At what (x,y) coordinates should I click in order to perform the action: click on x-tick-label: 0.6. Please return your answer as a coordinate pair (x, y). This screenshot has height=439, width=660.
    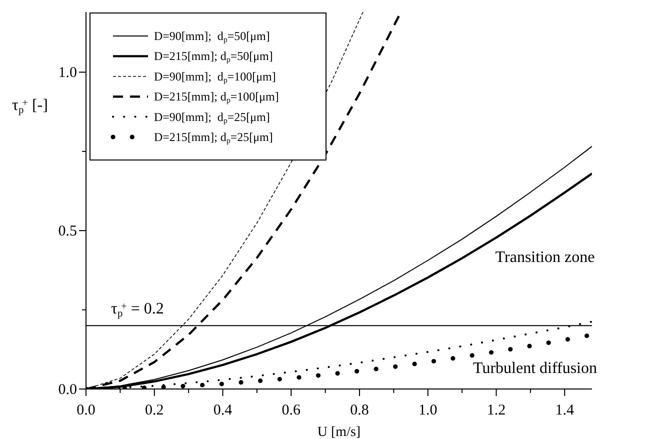
    Looking at the image, I should click on (292, 410).